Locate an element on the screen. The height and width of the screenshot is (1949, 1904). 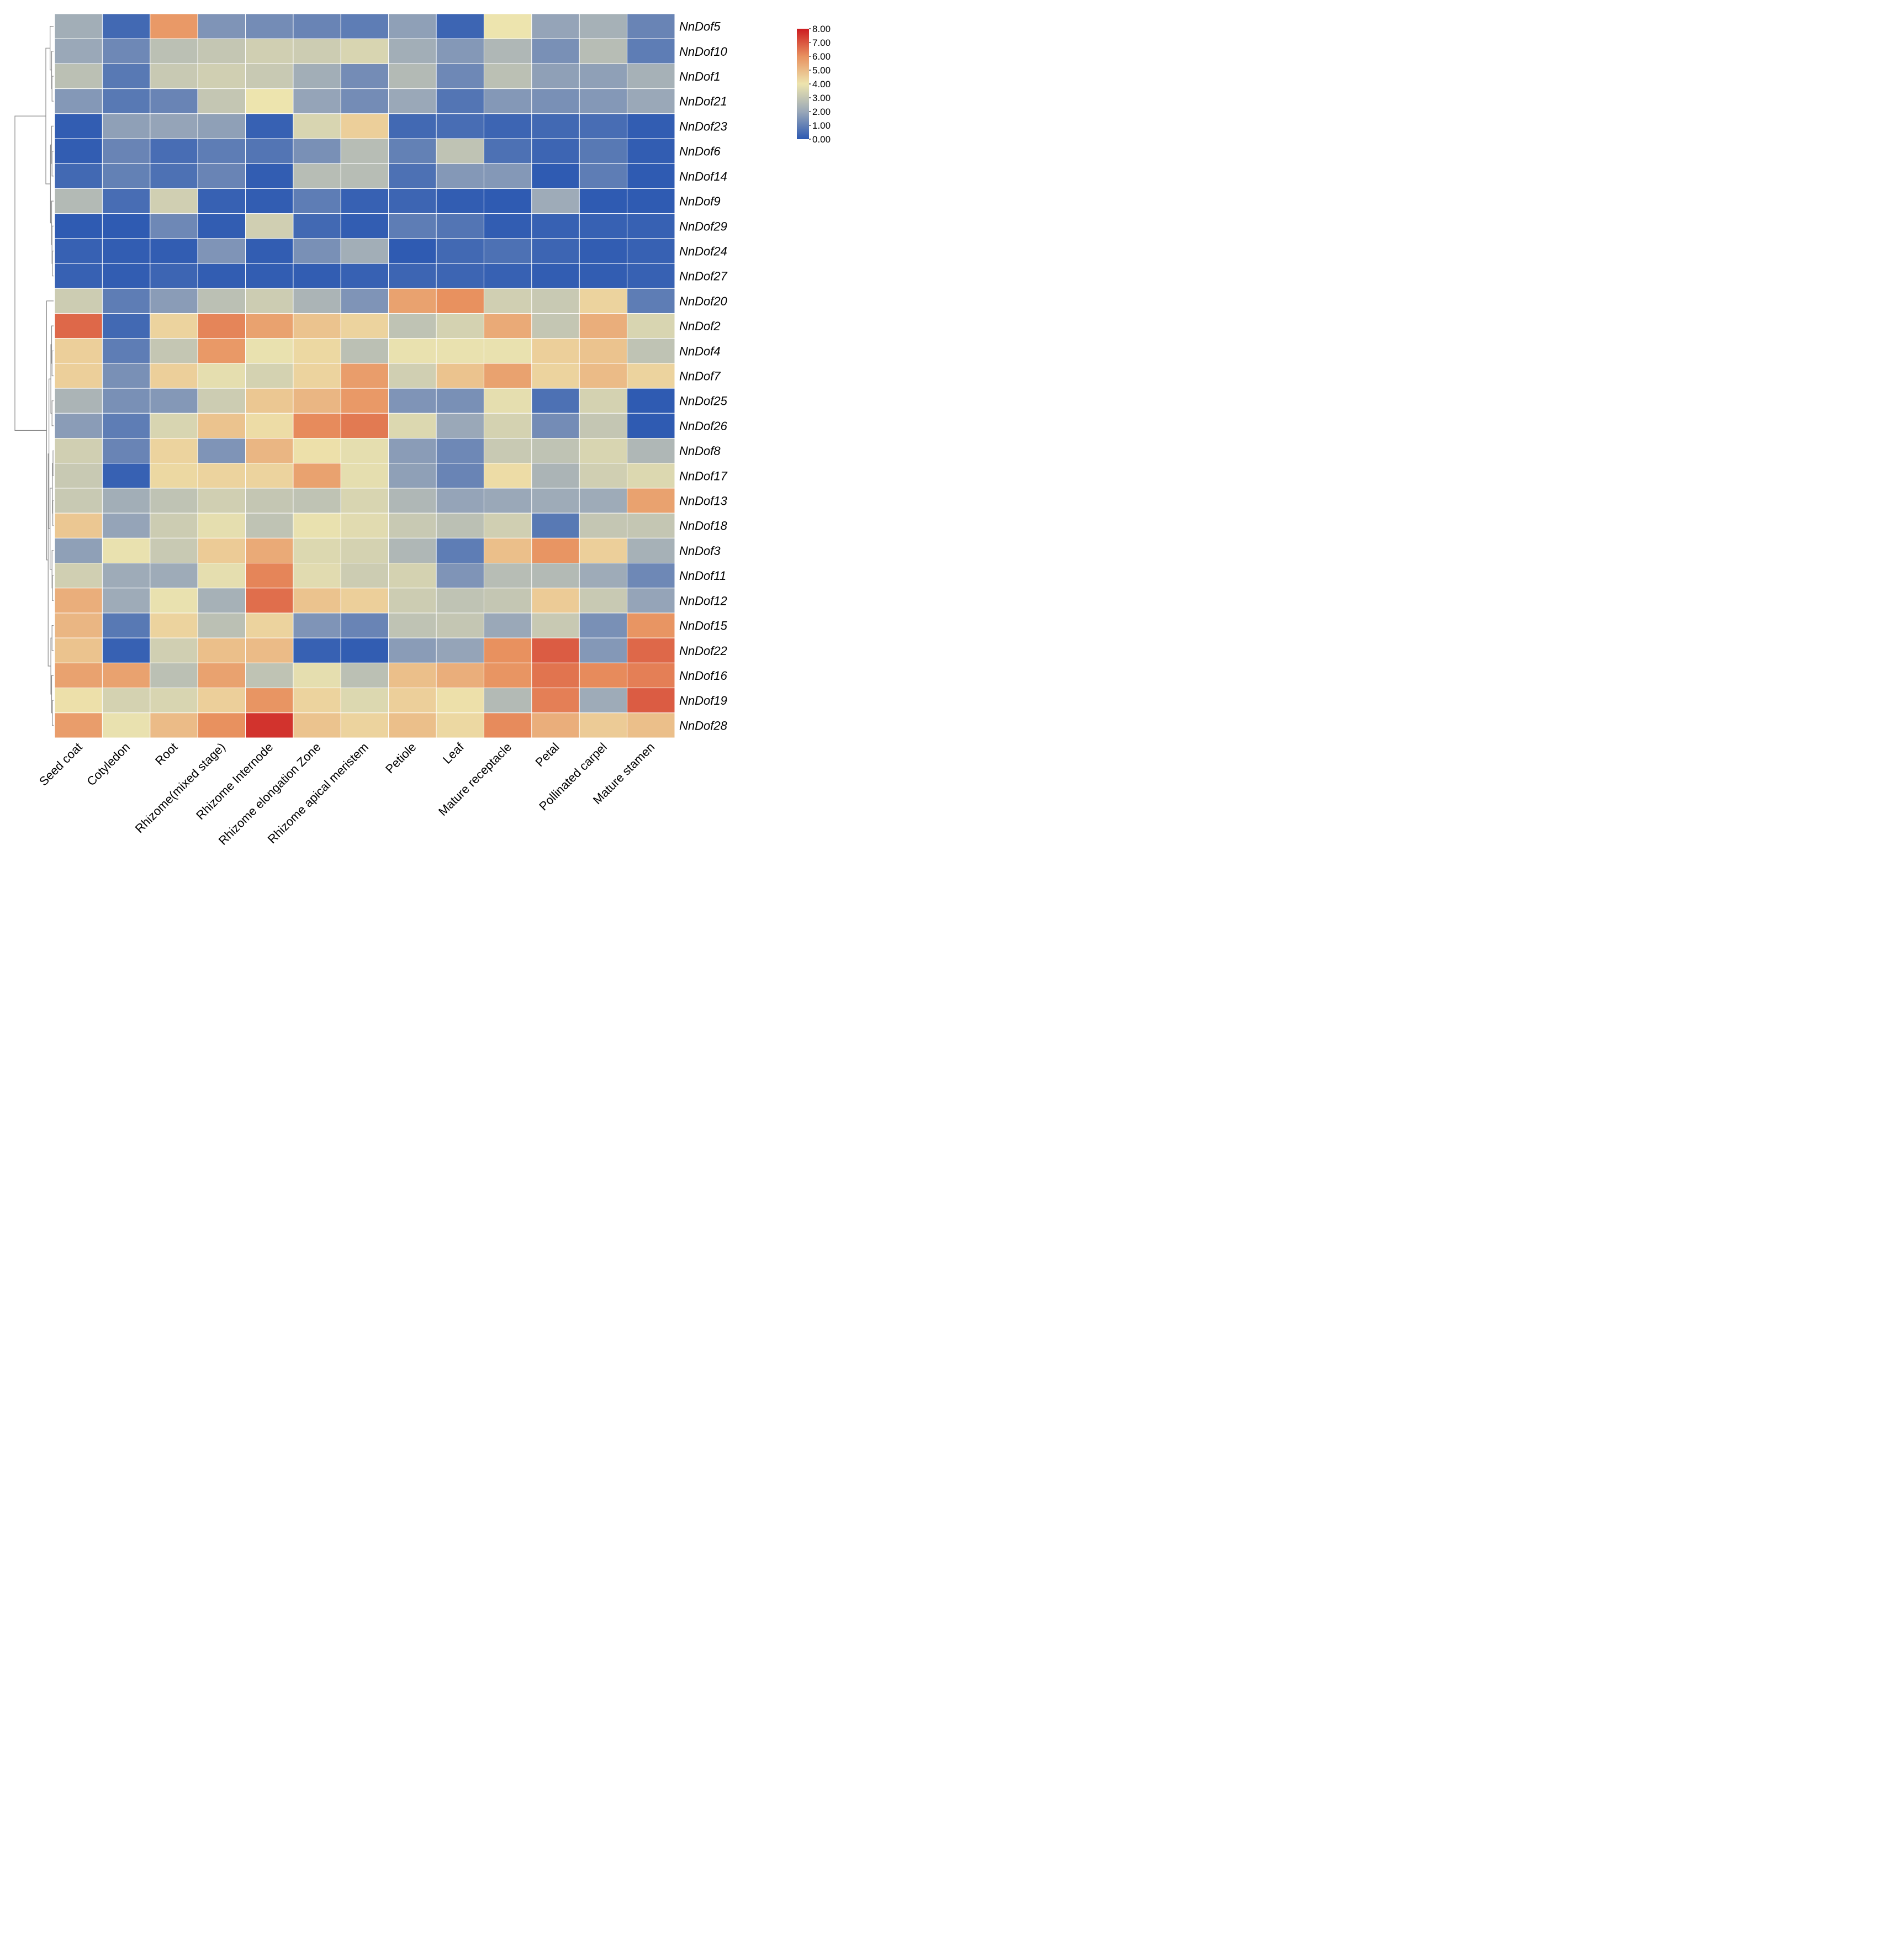
row-label: NnDof2 is located at coordinates (700, 326).